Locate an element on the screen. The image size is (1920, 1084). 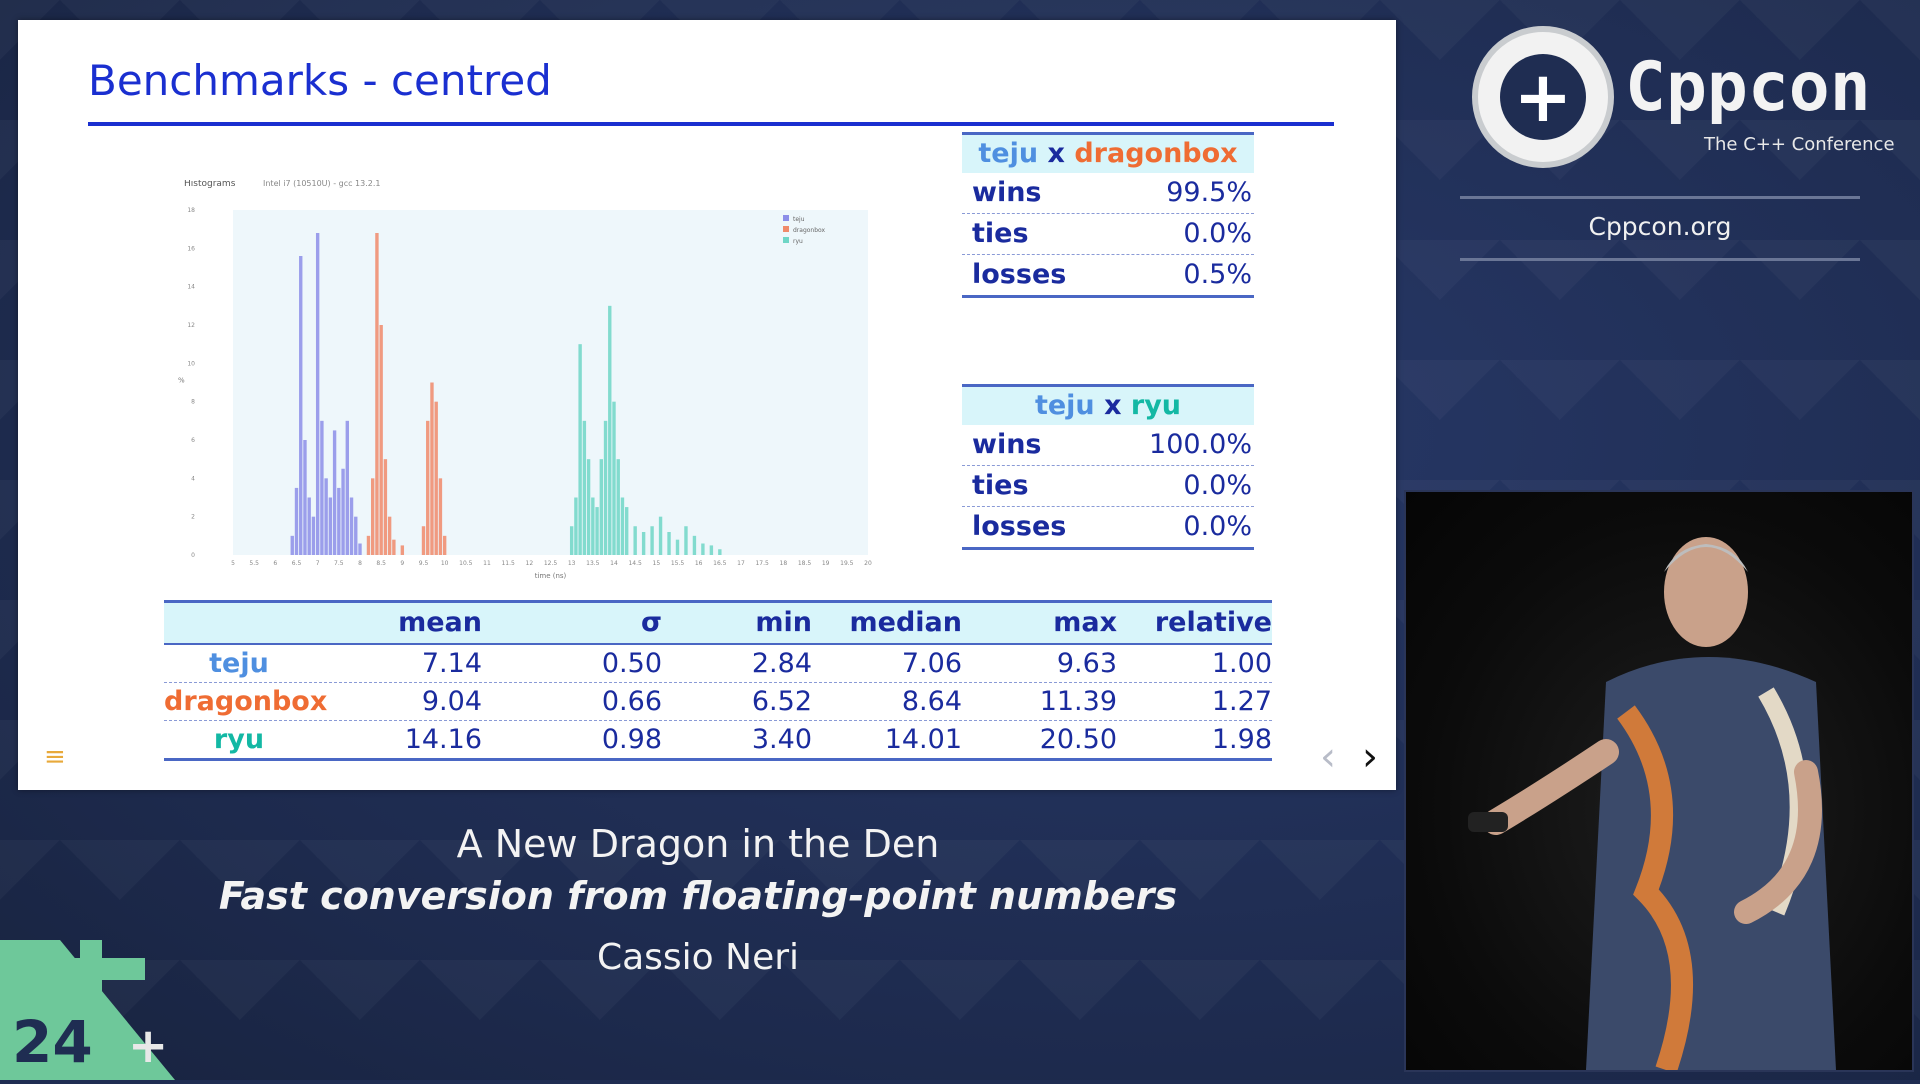
logo-plus-icon: + is located at coordinates (1543, 97).